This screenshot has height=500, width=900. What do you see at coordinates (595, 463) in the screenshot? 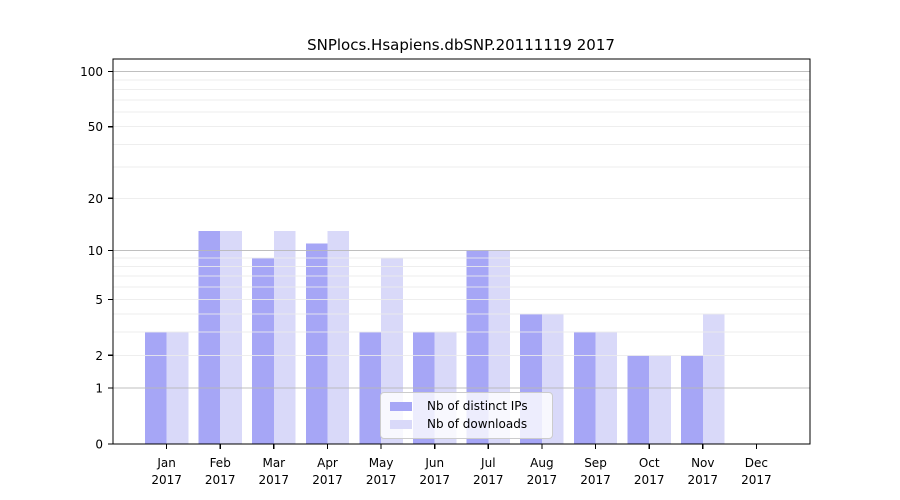
I see `x-tick-label-month: Sep` at bounding box center [595, 463].